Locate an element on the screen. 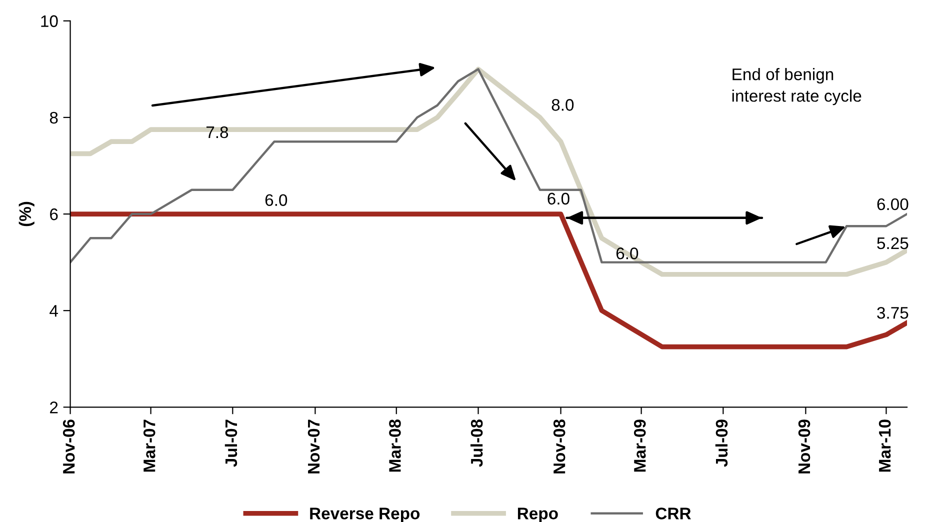  x-tick-label: Nov-09 is located at coordinates (804, 447).